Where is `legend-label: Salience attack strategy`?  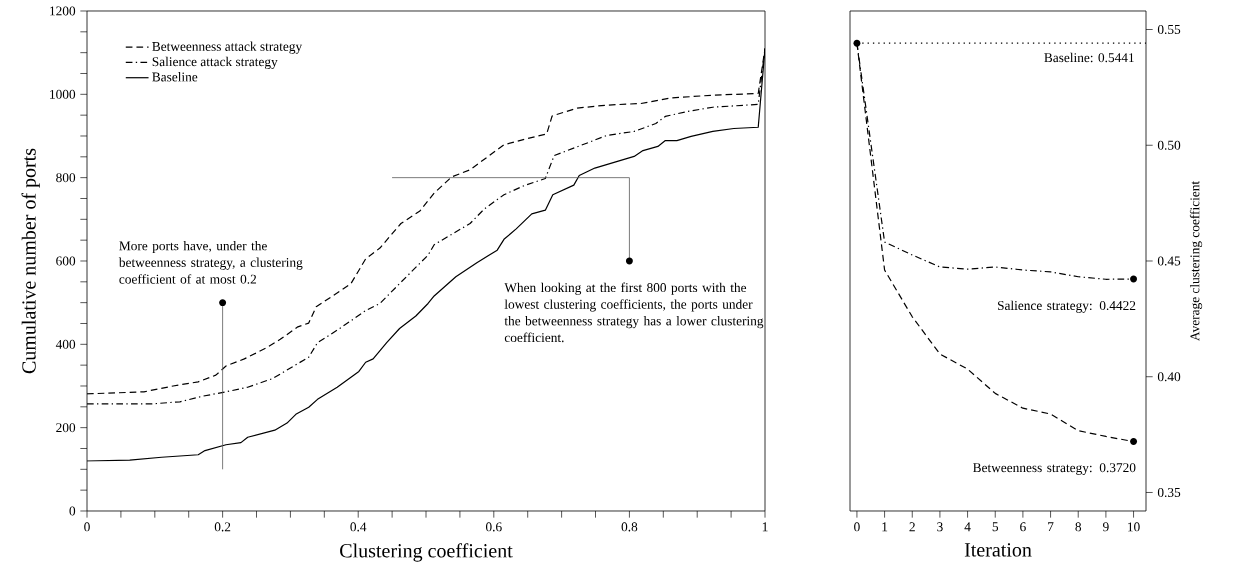 legend-label: Salience attack strategy is located at coordinates (215, 62).